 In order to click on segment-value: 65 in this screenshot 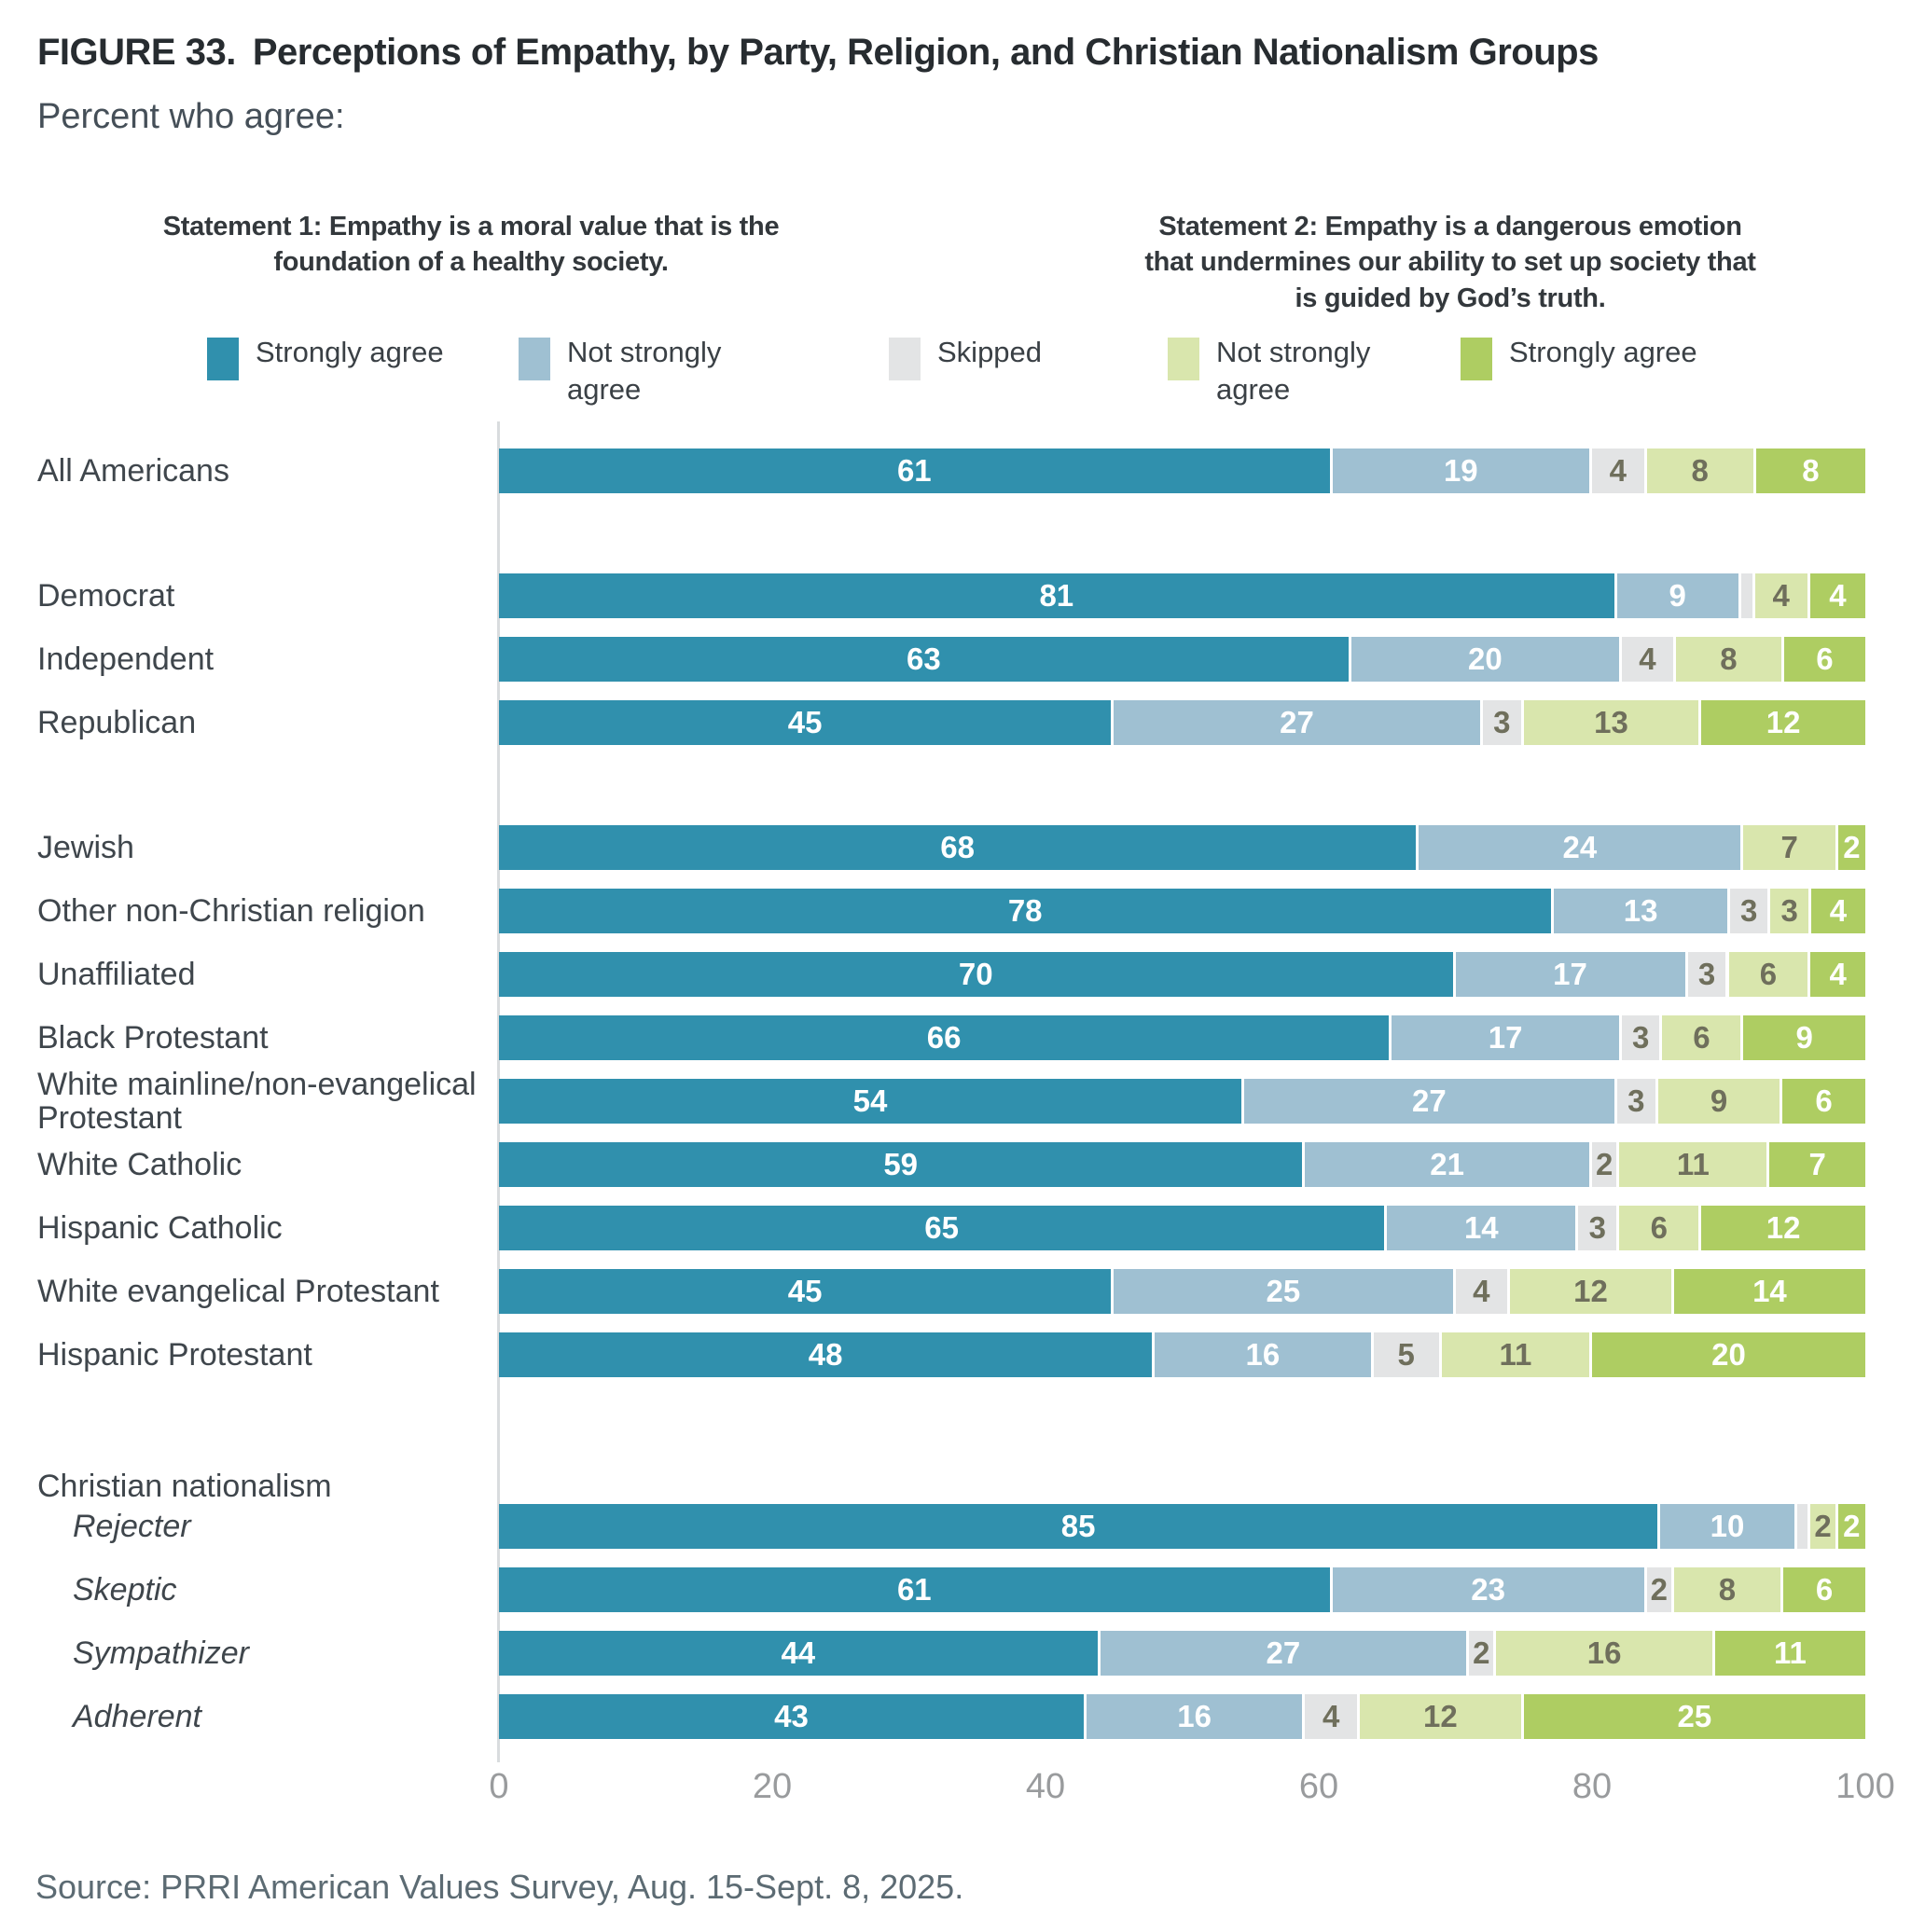, I will do `click(941, 1228)`.